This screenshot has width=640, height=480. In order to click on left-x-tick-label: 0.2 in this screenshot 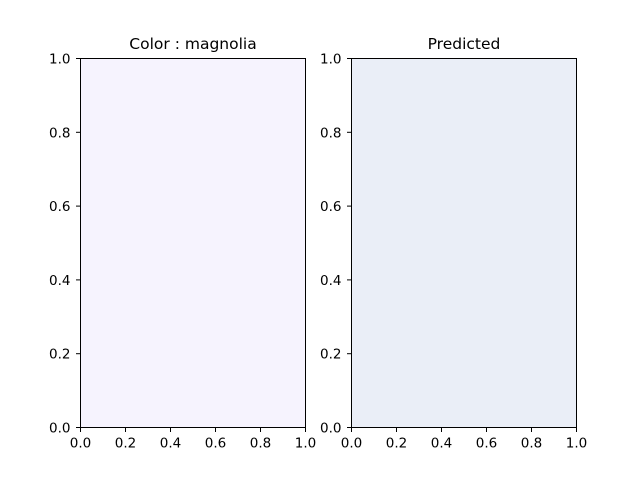, I will do `click(125, 444)`.